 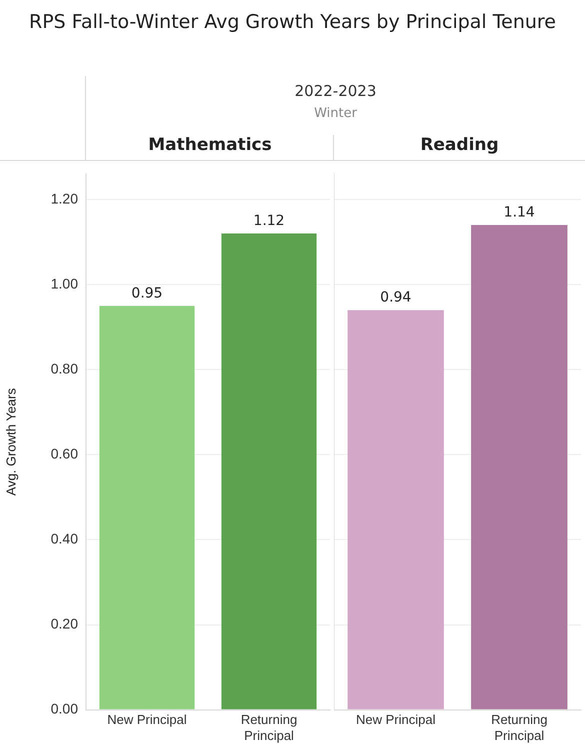 What do you see at coordinates (10, 442) in the screenshot?
I see `y-axis-title: Avg. Growth Years` at bounding box center [10, 442].